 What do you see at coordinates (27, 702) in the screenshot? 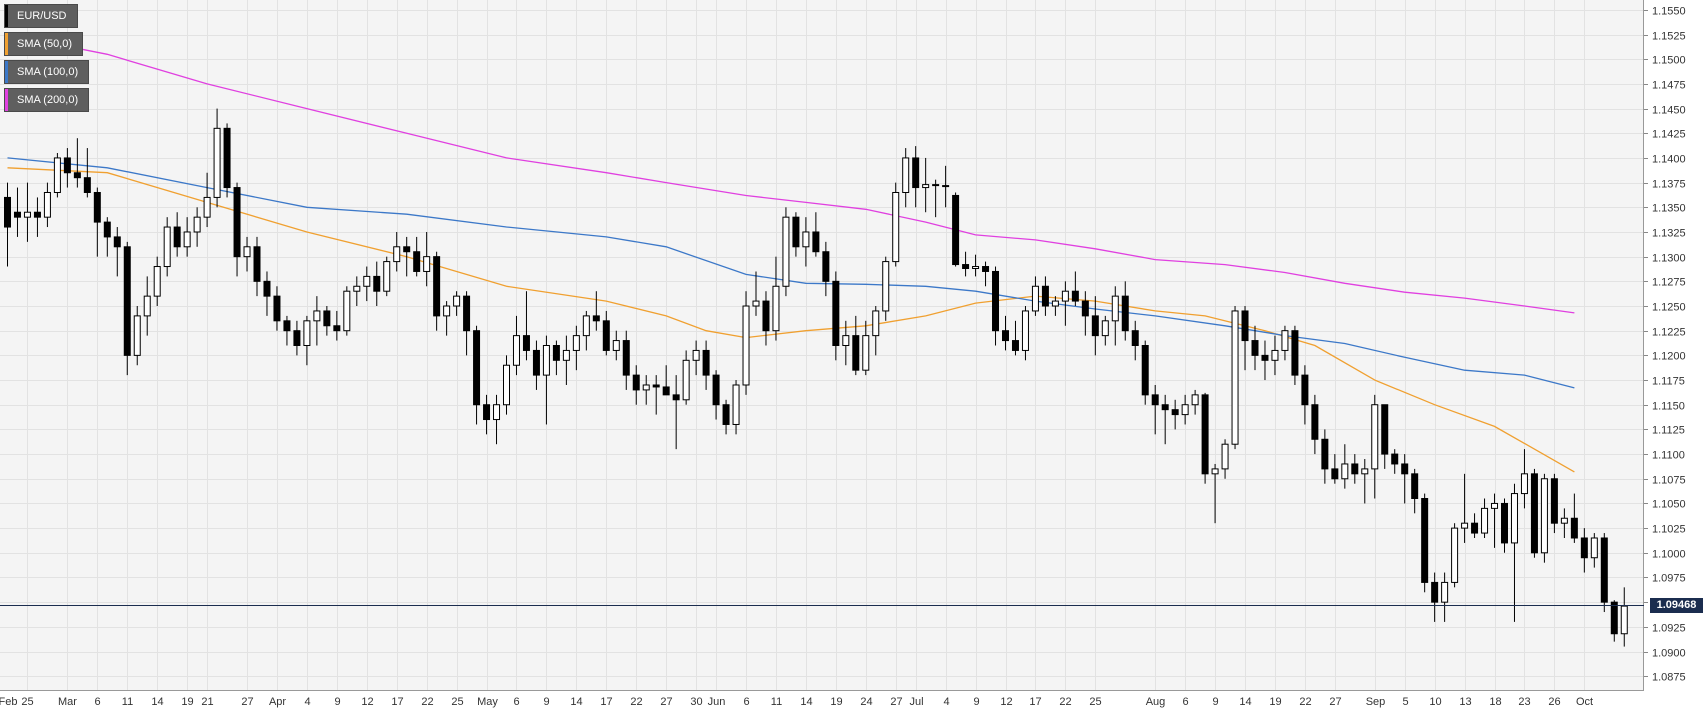
I see `x-tick-label: 25` at bounding box center [27, 702].